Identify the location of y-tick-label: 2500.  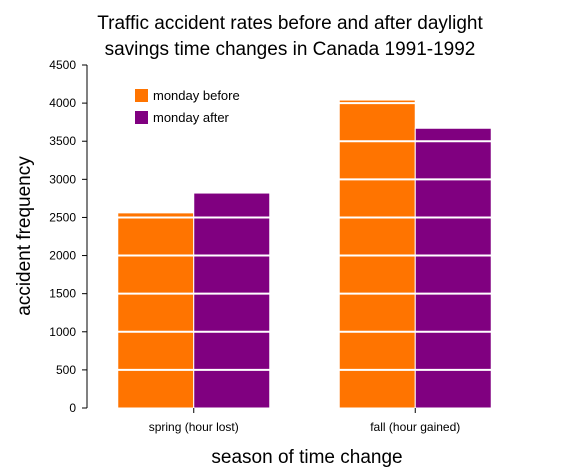
(62, 217).